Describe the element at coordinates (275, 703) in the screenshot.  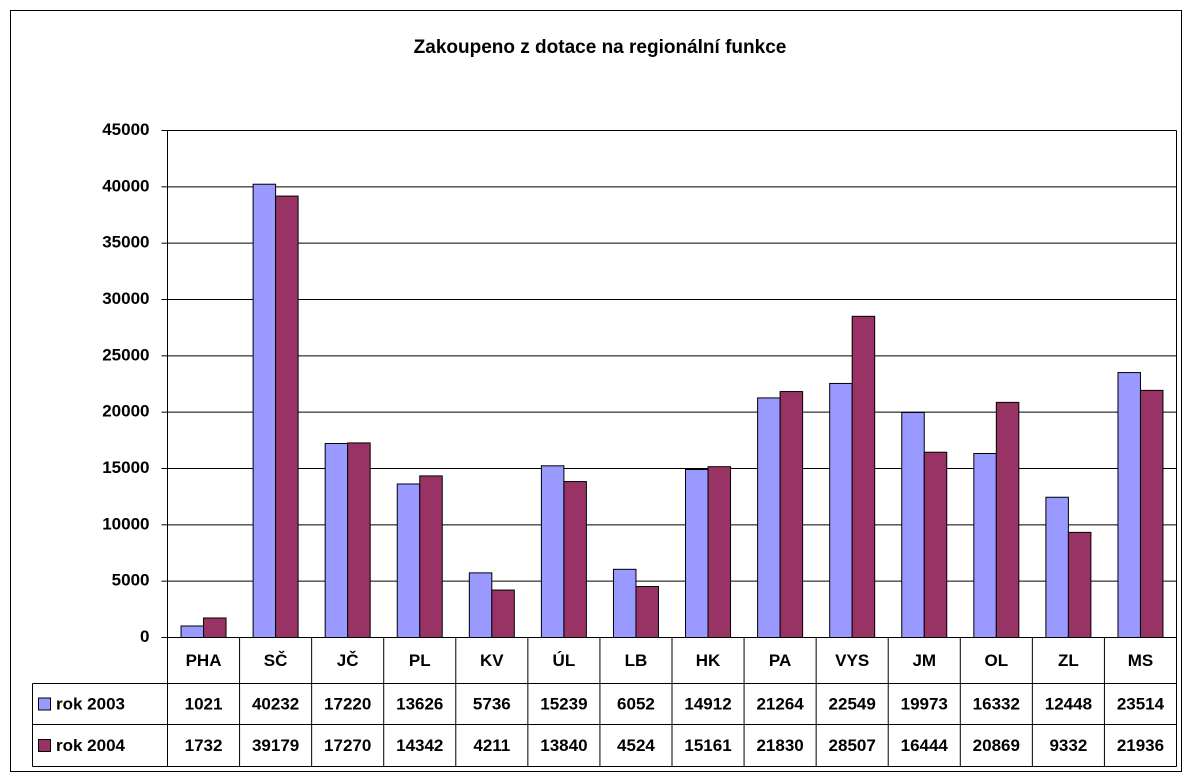
I see `table-value: 40232` at that location.